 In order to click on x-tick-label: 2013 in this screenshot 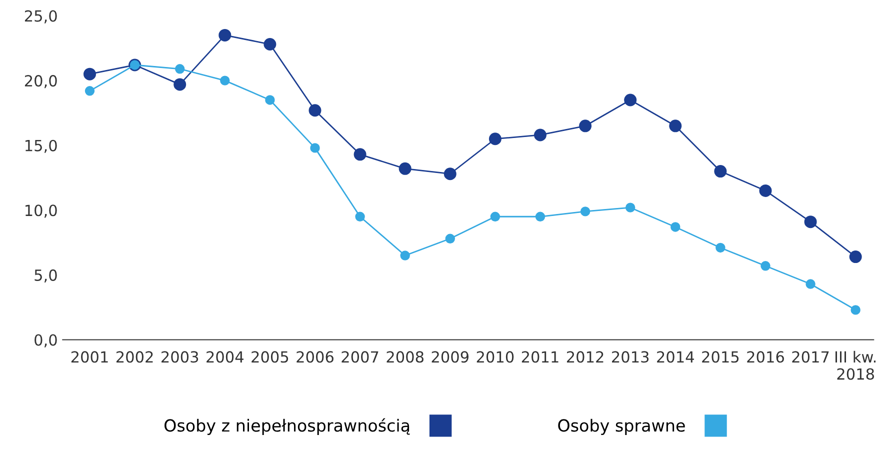, I will do `click(630, 357)`.